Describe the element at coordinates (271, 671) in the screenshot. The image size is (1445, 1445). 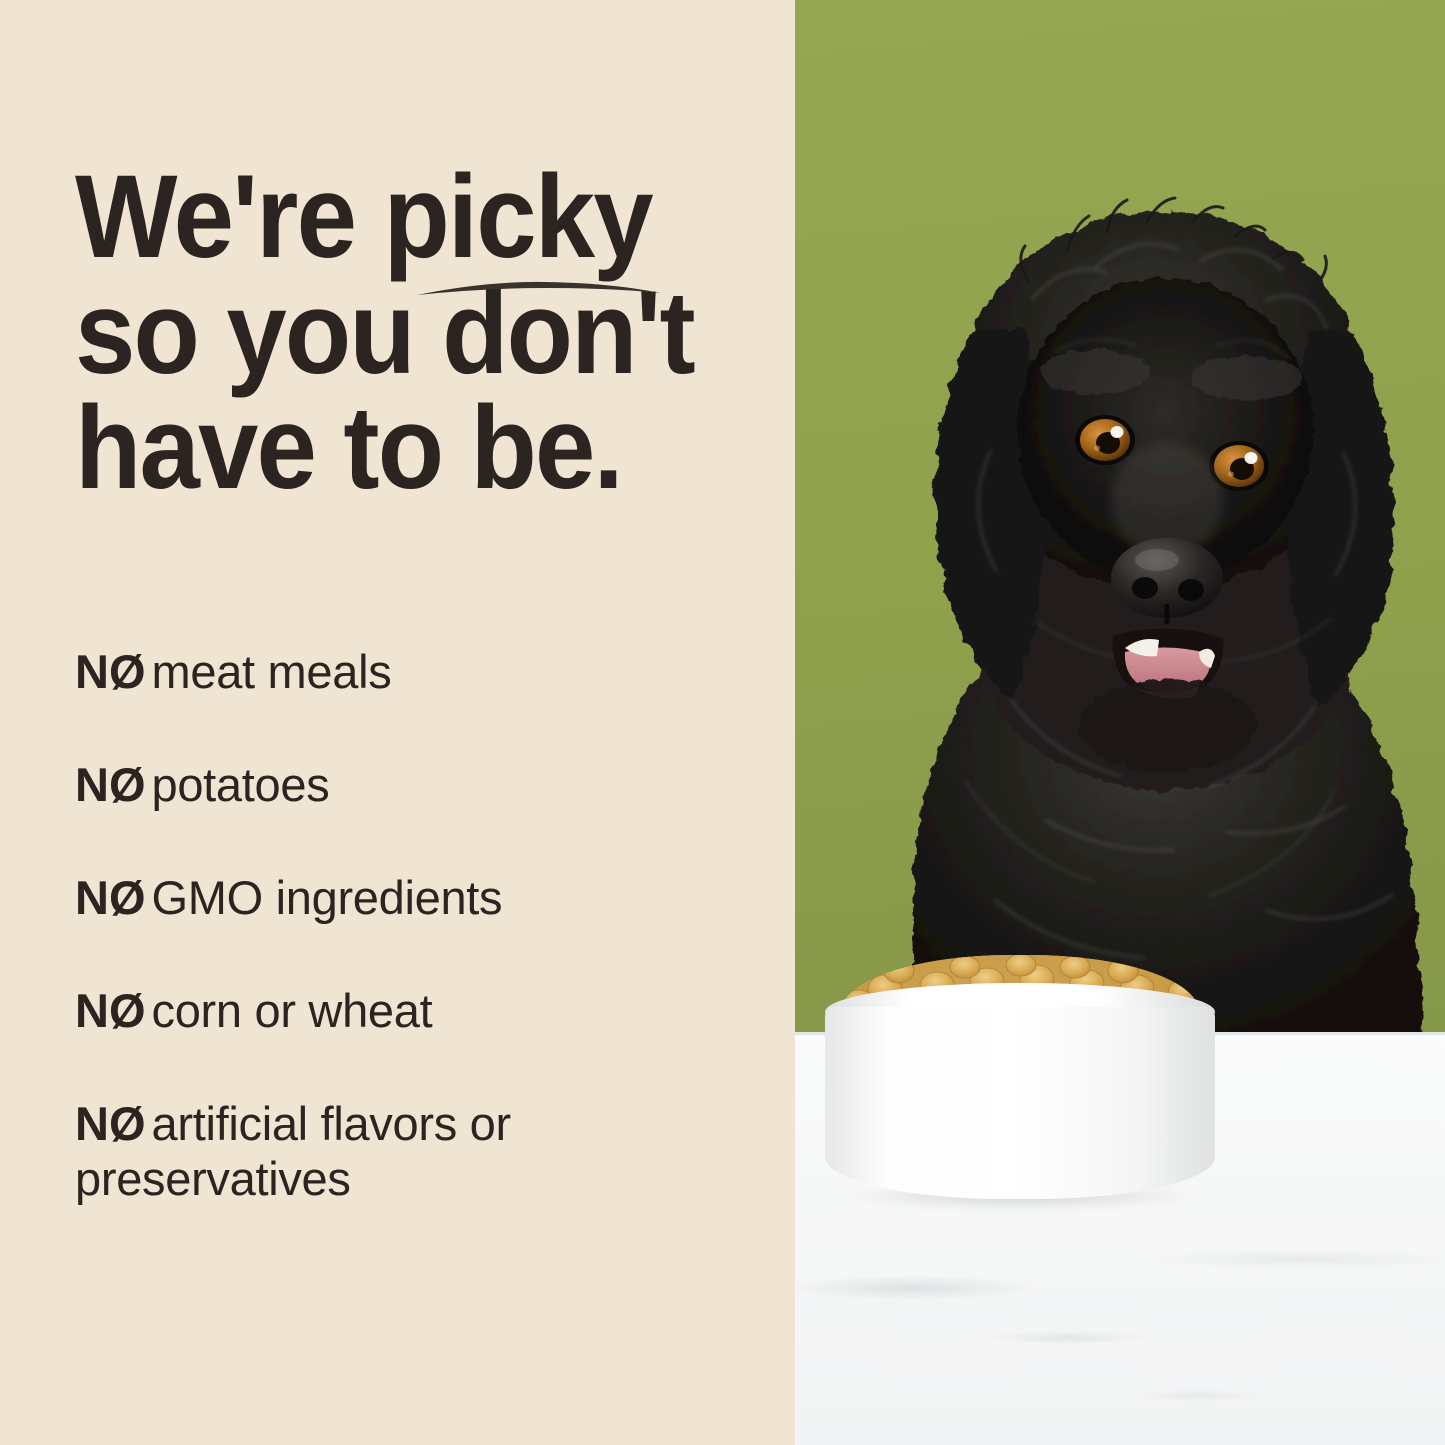
I see `list-item-label: meat meals` at that location.